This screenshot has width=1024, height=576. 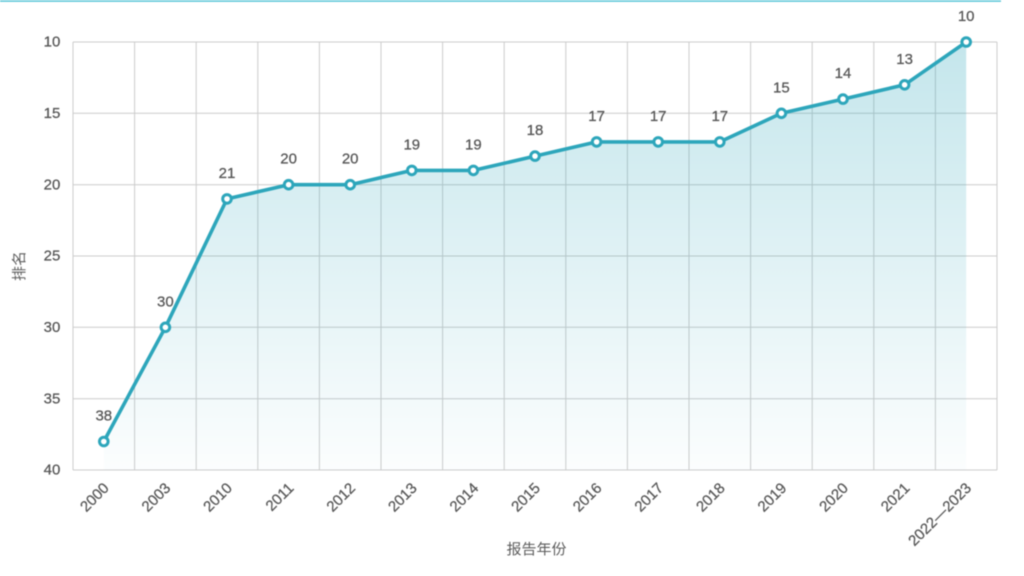 What do you see at coordinates (52, 470) in the screenshot?
I see `svg-text: 40` at bounding box center [52, 470].